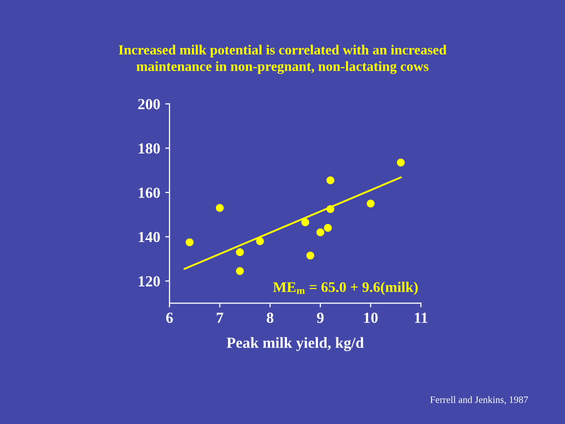 This screenshot has width=565, height=424. Describe the element at coordinates (282, 59) in the screenshot. I see `chart-title: Increased milk potential is correlated with an increased maintenance in non-pregnant, non-lactating cows` at that location.